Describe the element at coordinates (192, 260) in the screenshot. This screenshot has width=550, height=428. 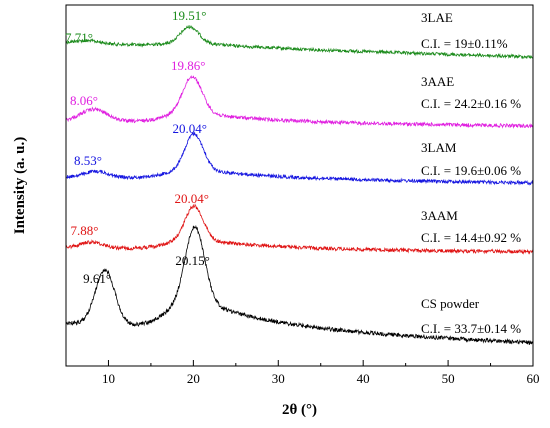
I see `peak-label: 20.15°` at that location.